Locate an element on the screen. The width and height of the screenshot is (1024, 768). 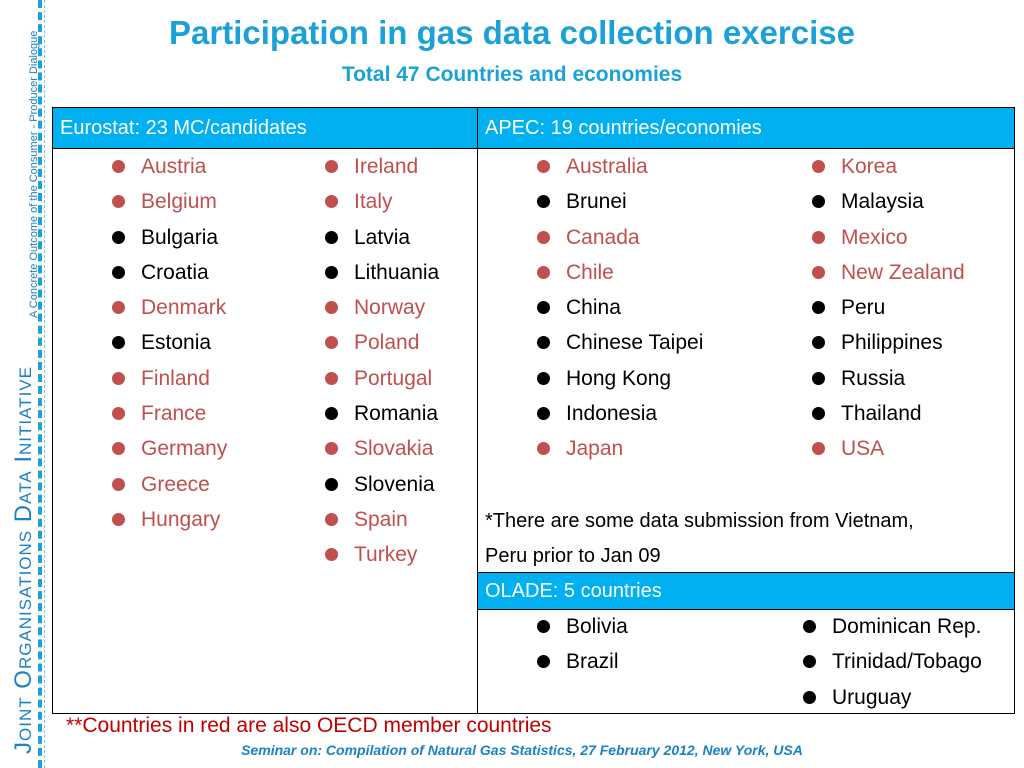
country-item: New Zealand is located at coordinates (888, 272).